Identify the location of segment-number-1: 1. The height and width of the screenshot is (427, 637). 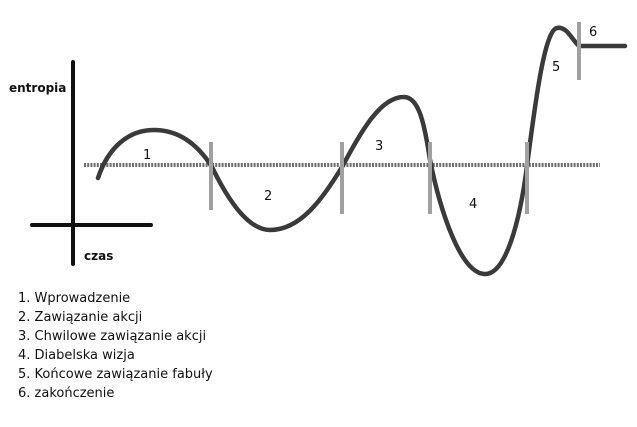
(147, 155).